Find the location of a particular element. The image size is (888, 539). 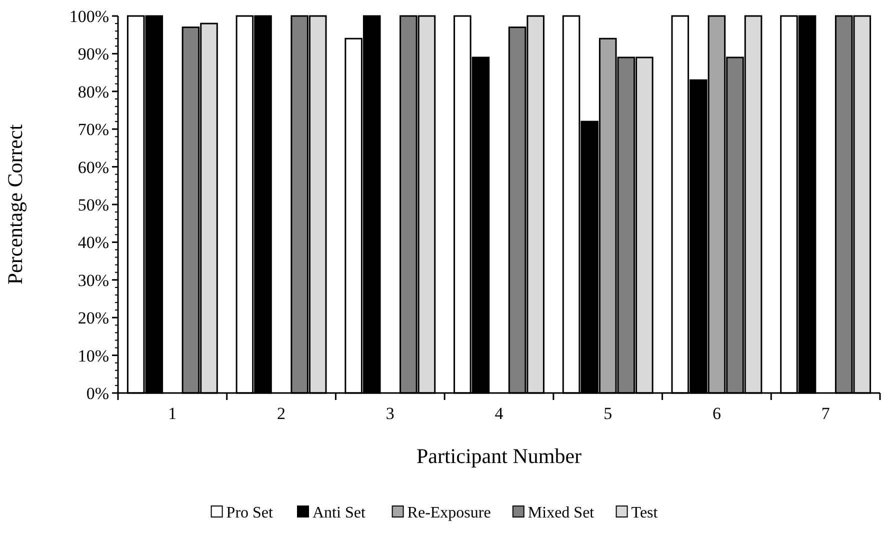

x-tick-label: 2 is located at coordinates (281, 413).